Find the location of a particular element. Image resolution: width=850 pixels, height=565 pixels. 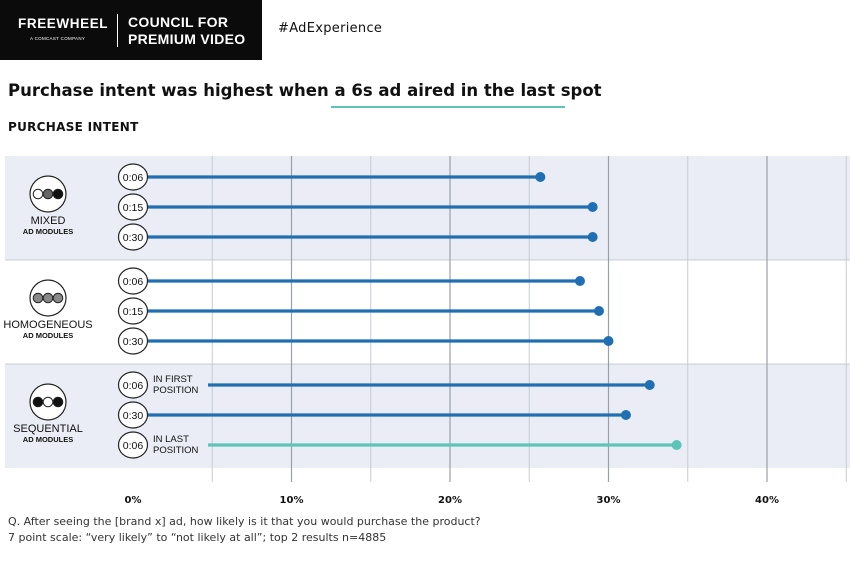

hashtag-label: #AdExperience is located at coordinates (330, 28).